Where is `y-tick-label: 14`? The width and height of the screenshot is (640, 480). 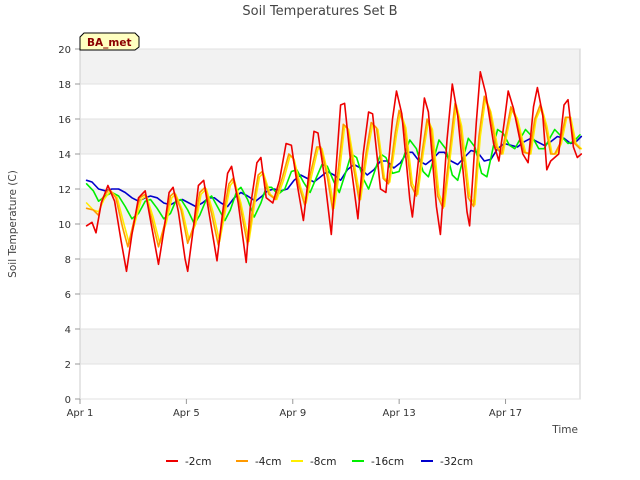 y-tick-label: 14 is located at coordinates (64, 155).